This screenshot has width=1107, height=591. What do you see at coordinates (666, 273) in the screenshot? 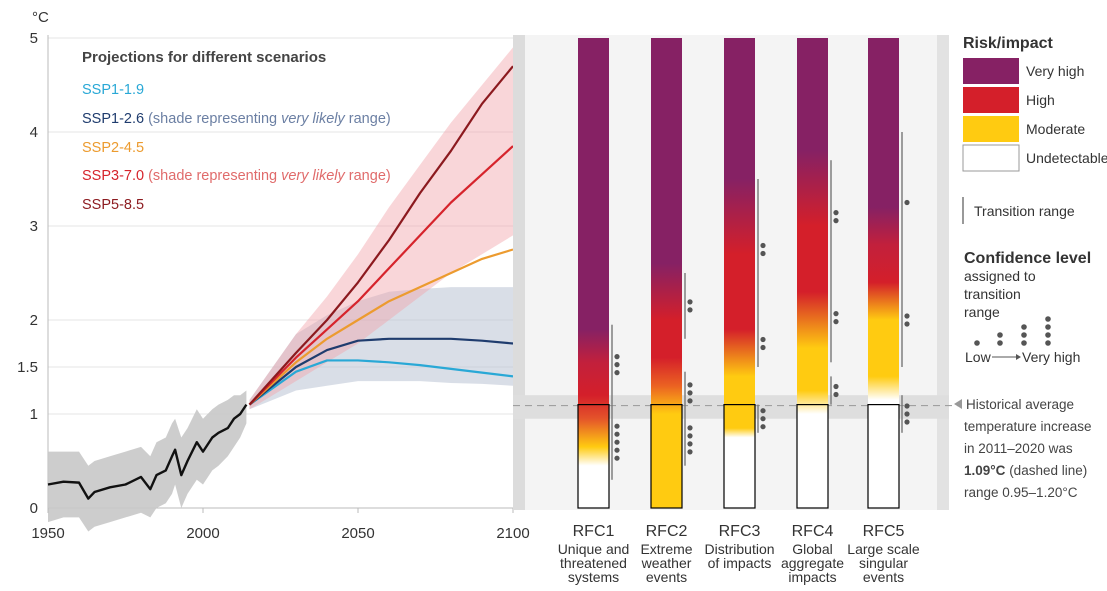
I see `rfc-bar-rfc2` at bounding box center [666, 273].